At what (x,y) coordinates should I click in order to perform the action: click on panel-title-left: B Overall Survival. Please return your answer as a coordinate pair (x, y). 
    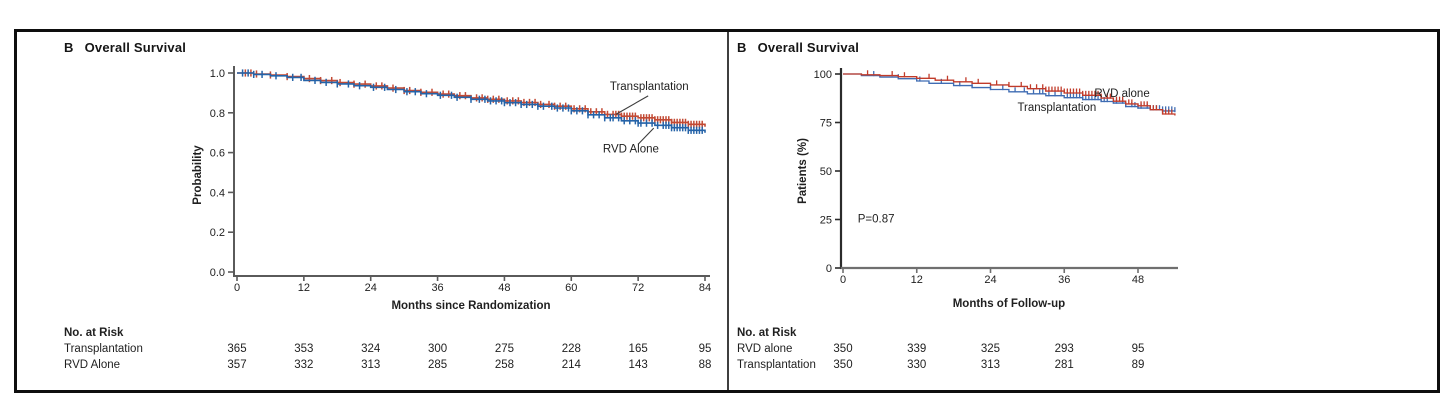
    Looking at the image, I should click on (125, 47).